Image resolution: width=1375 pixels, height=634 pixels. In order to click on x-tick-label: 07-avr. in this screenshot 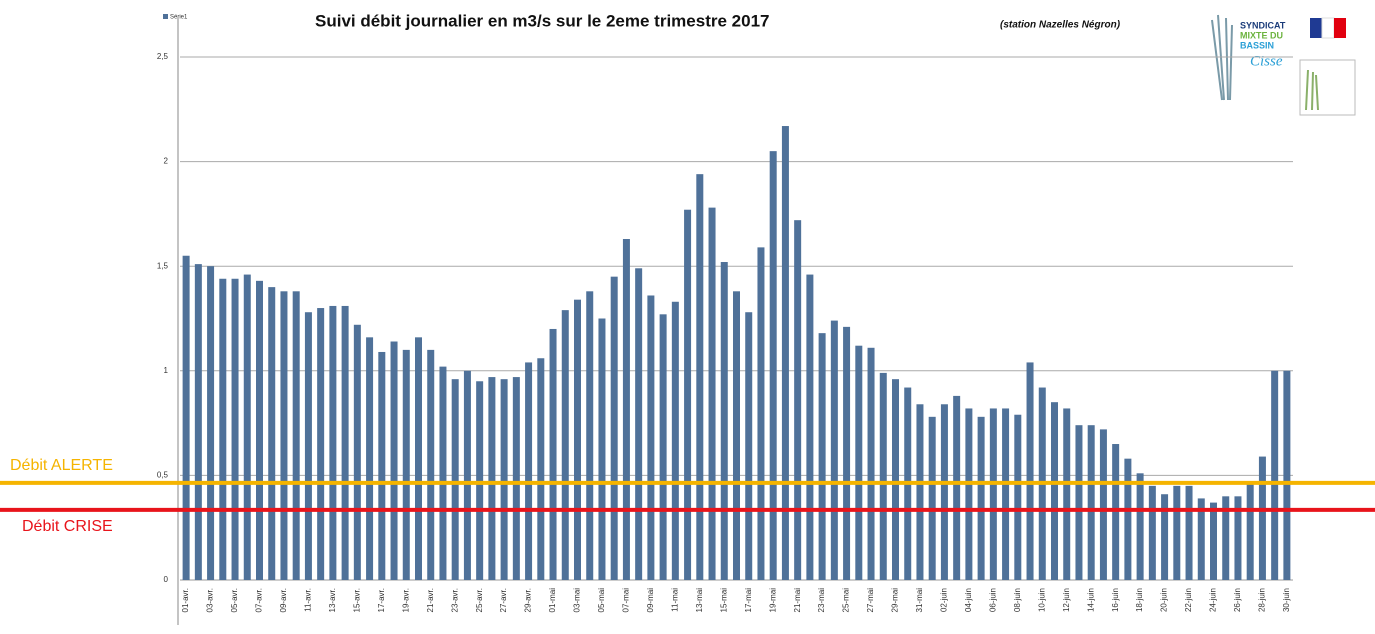, I will do `click(259, 600)`.